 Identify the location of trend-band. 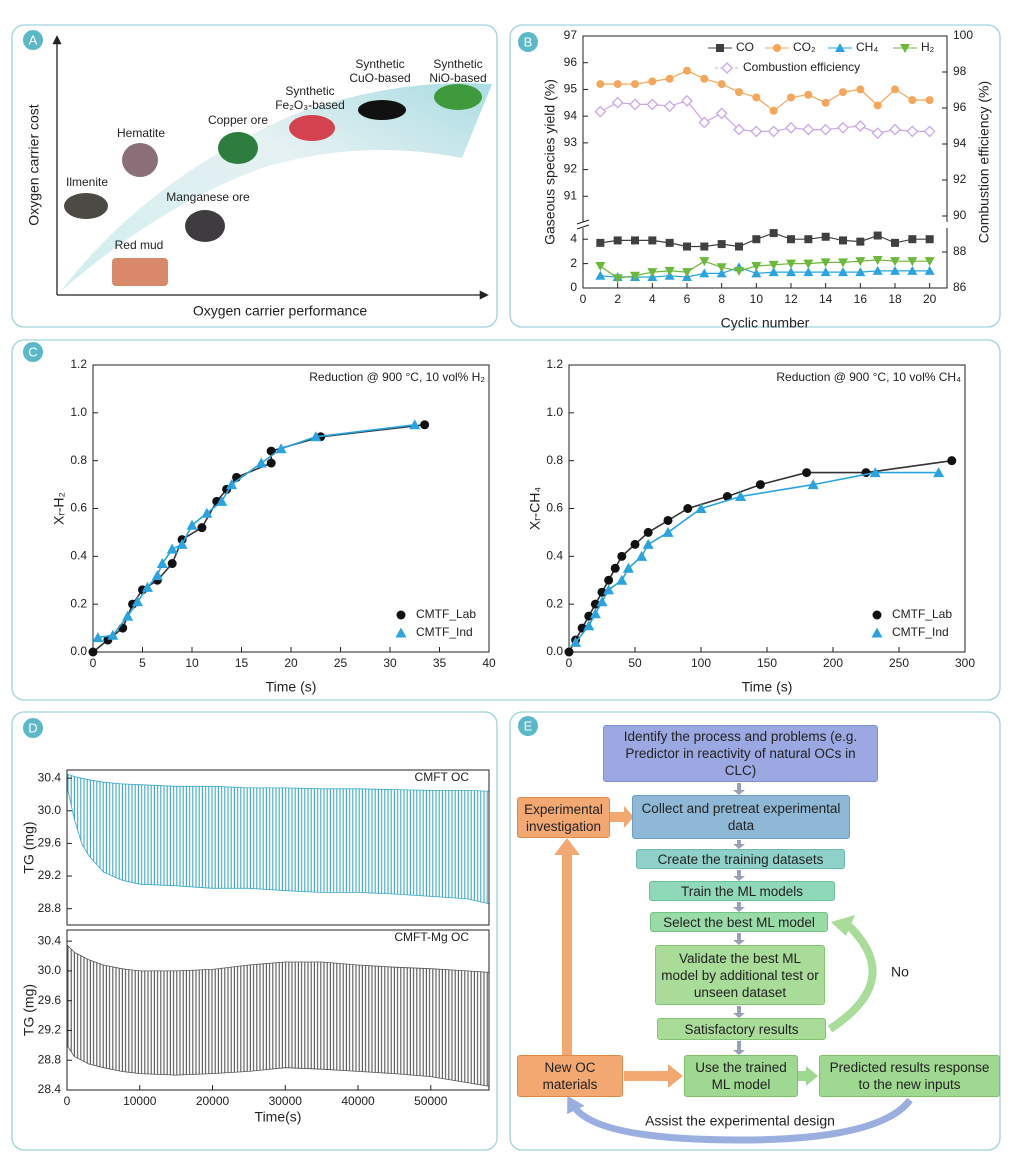
(276, 187).